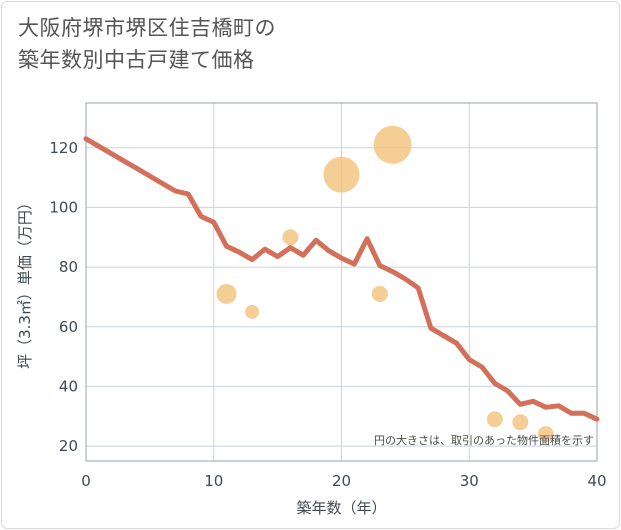 The image size is (621, 530). Describe the element at coordinates (68, 446) in the screenshot. I see `y-tick-label: 20` at that location.